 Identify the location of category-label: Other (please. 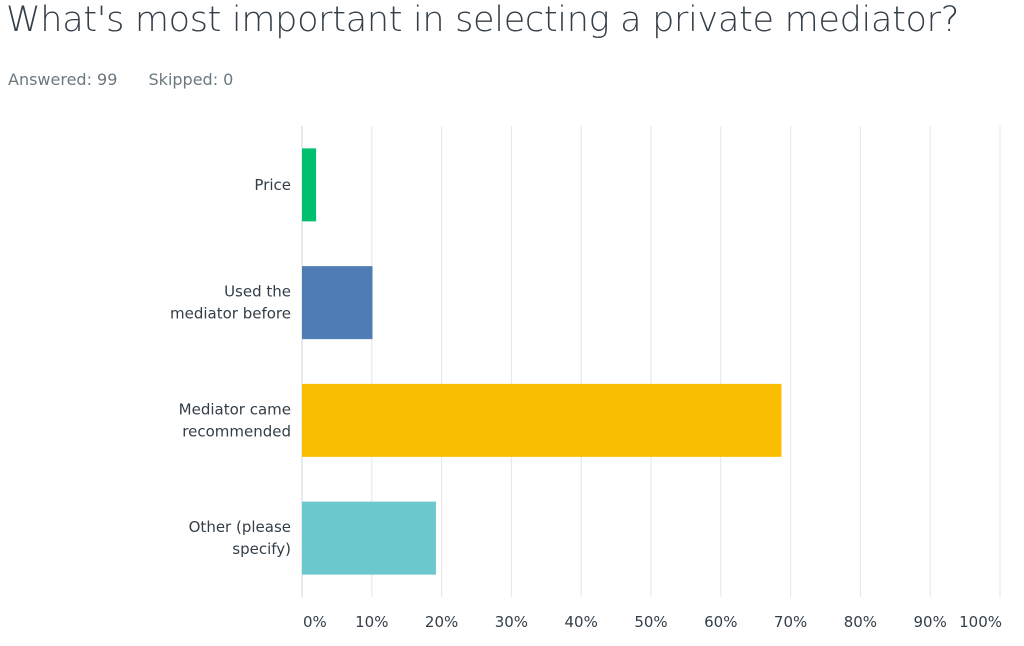
(240, 527).